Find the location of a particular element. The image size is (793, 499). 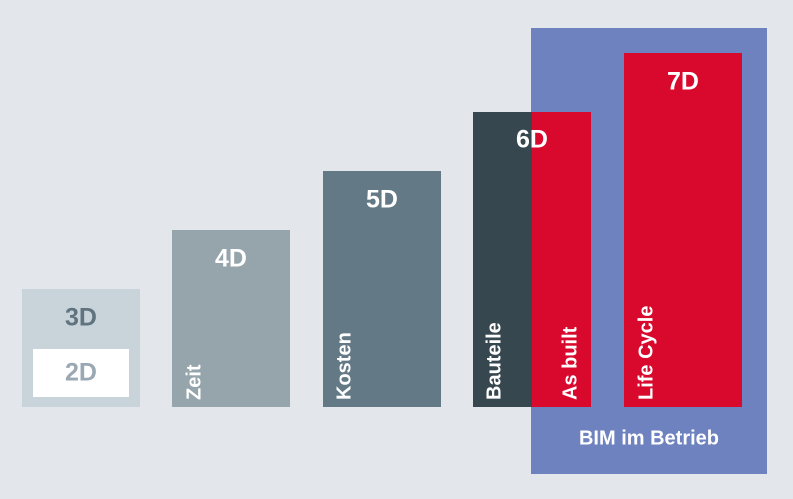

block-caption: Kosten is located at coordinates (344, 366).